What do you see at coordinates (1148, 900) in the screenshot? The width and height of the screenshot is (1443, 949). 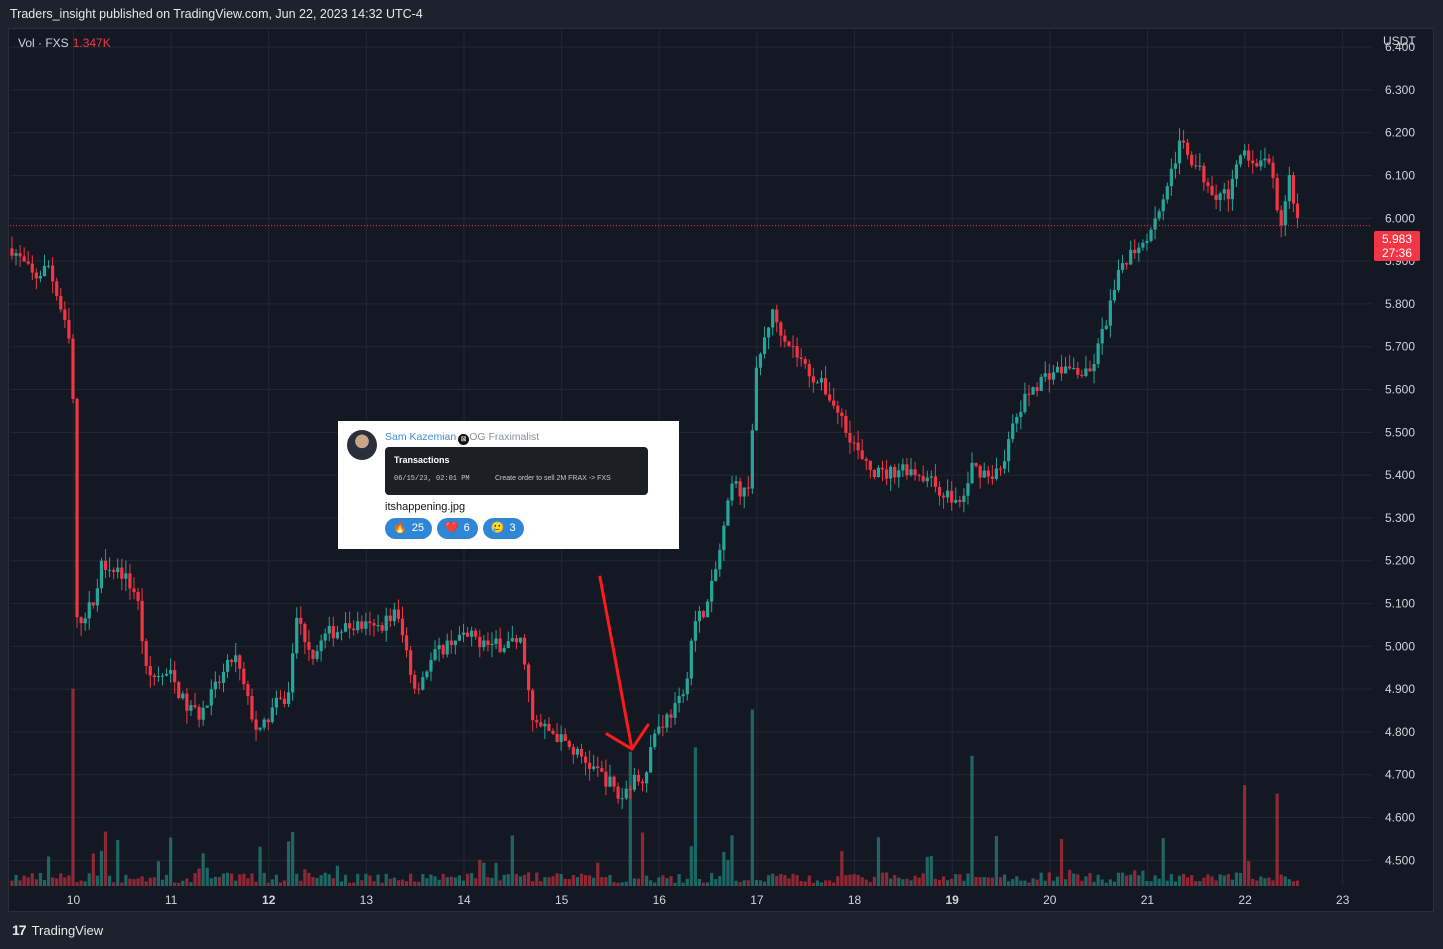 I see `x-tick-label: 21` at bounding box center [1148, 900].